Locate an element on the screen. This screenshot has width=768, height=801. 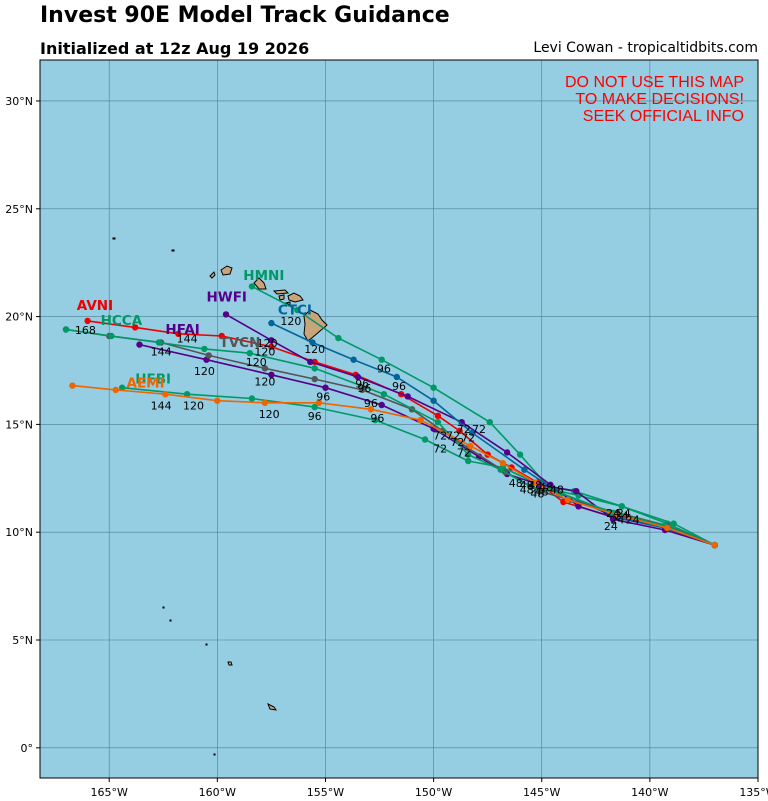
lat-tick-label: 20°N is located at coordinates (19, 317).